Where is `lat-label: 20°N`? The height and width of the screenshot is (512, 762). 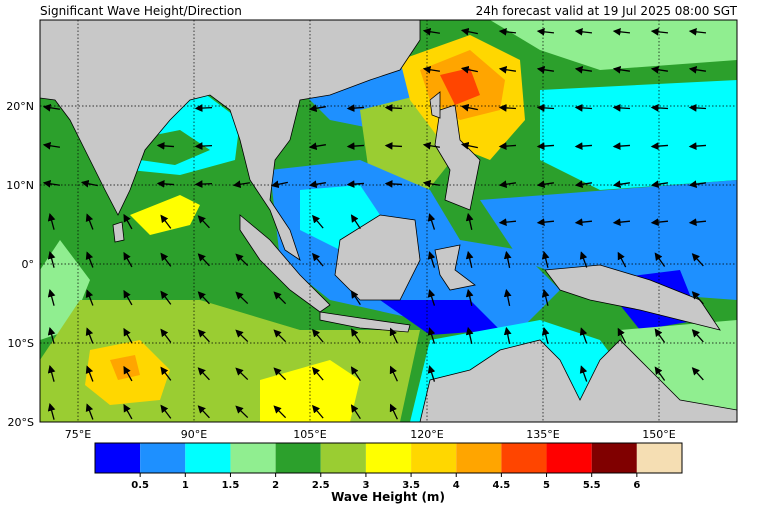
lat-label: 20°N is located at coordinates (20, 106).